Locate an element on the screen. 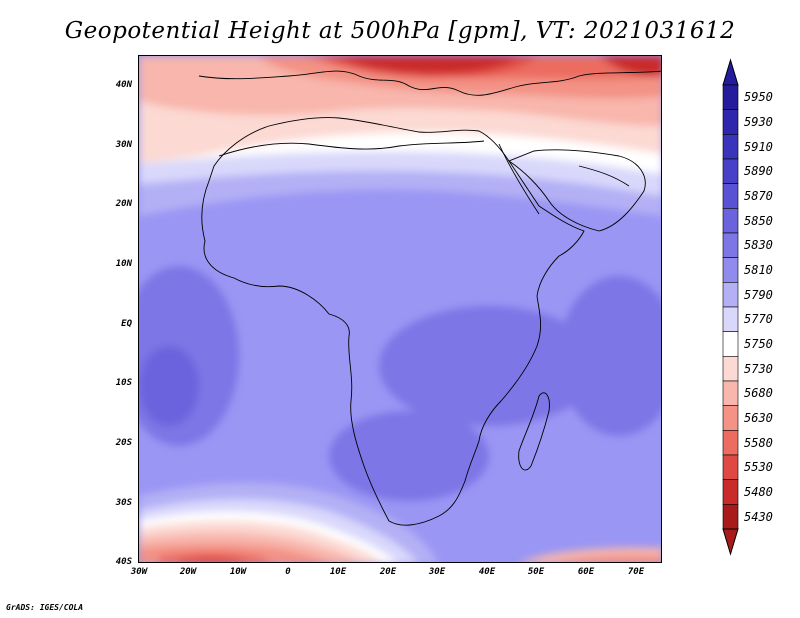 This screenshot has height=618, width=800. lon-label-60e: 60E is located at coordinates (586, 572).